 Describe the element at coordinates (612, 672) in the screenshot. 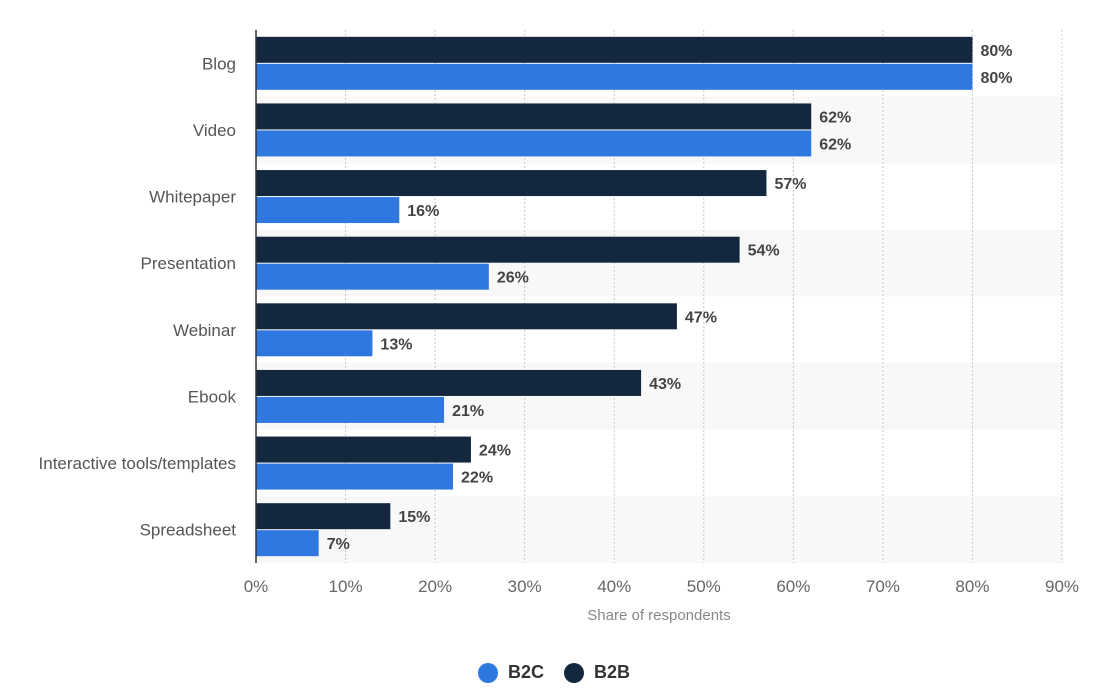

I see `legend-label-b2b: B2B` at that location.